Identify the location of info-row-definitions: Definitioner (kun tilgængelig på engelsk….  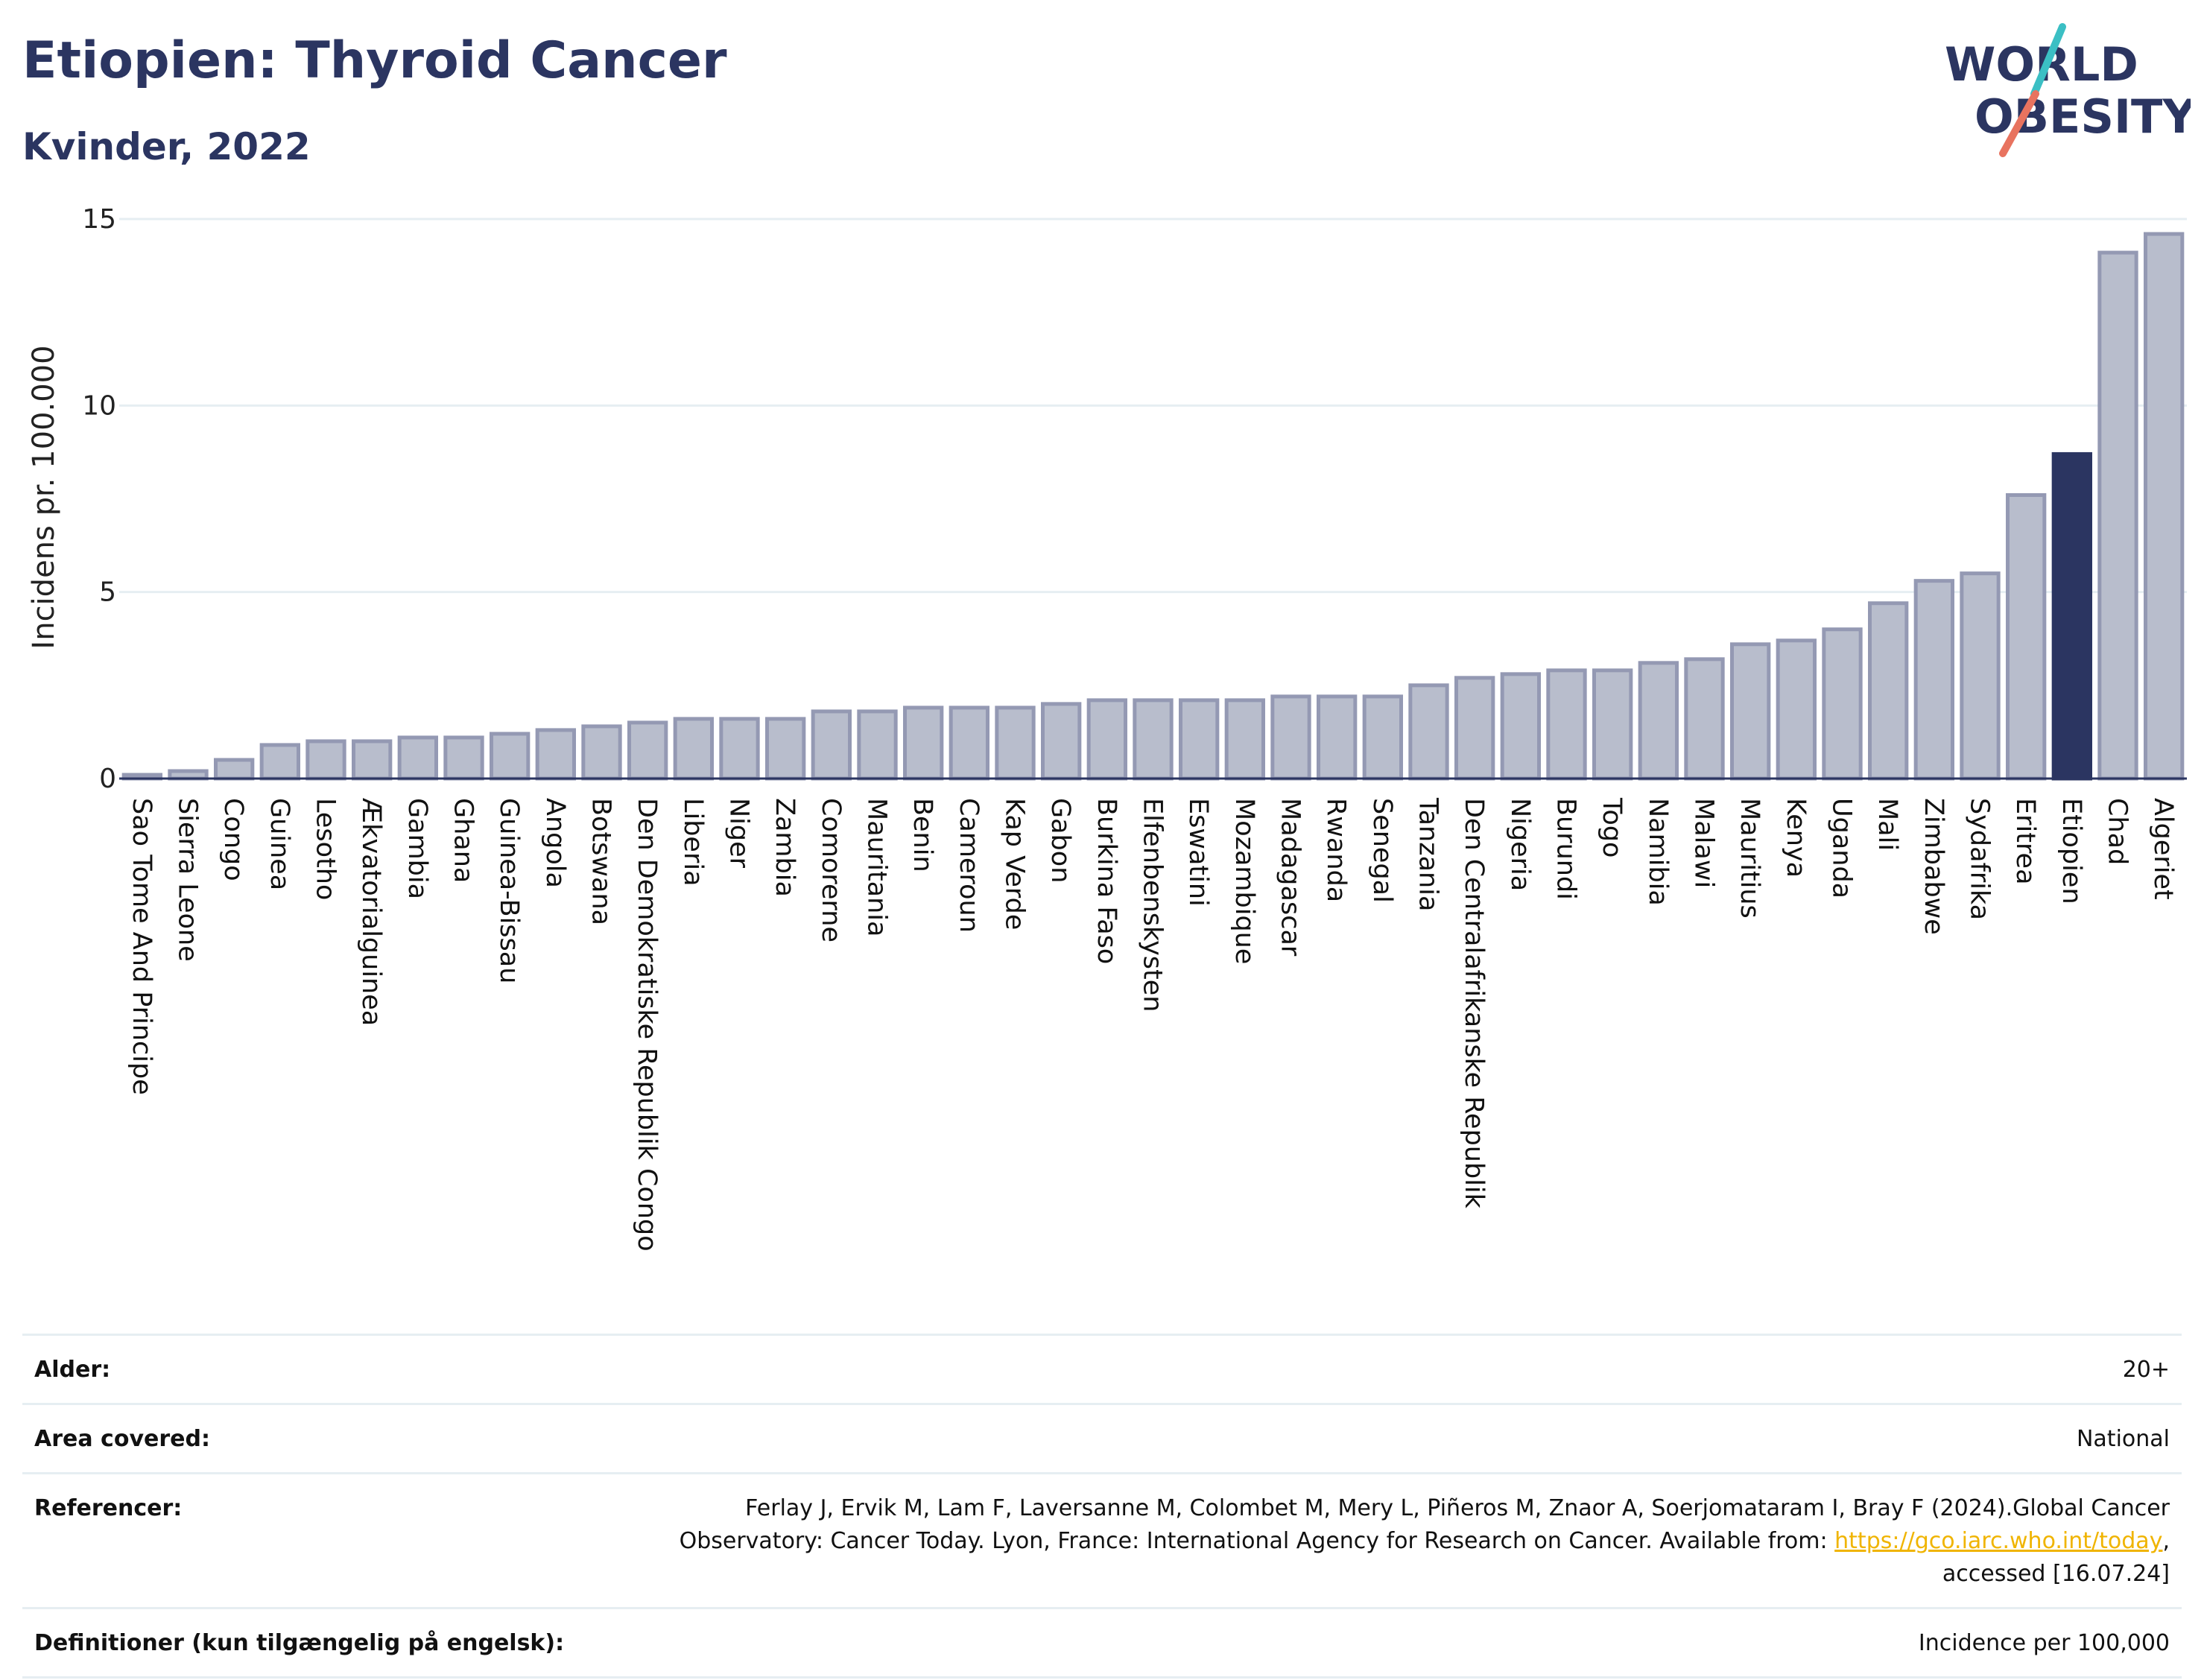
(1102, 1644).